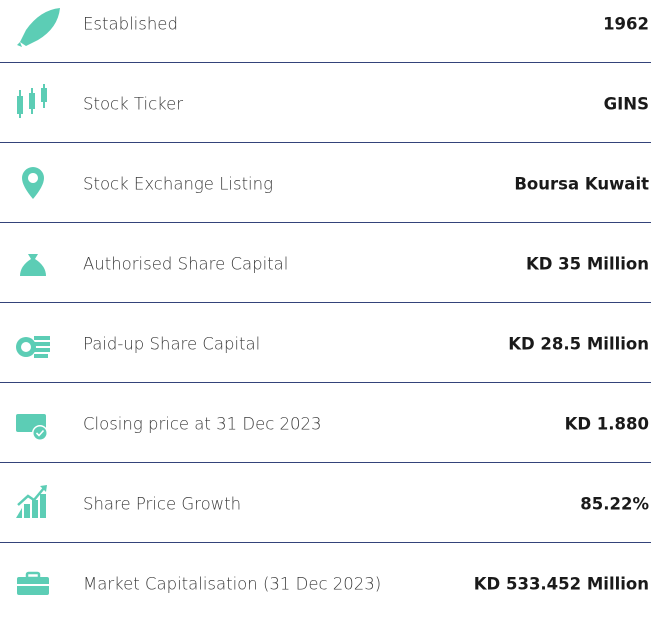 The image size is (651, 619). I want to click on row-value: KD 1.880, so click(607, 424).